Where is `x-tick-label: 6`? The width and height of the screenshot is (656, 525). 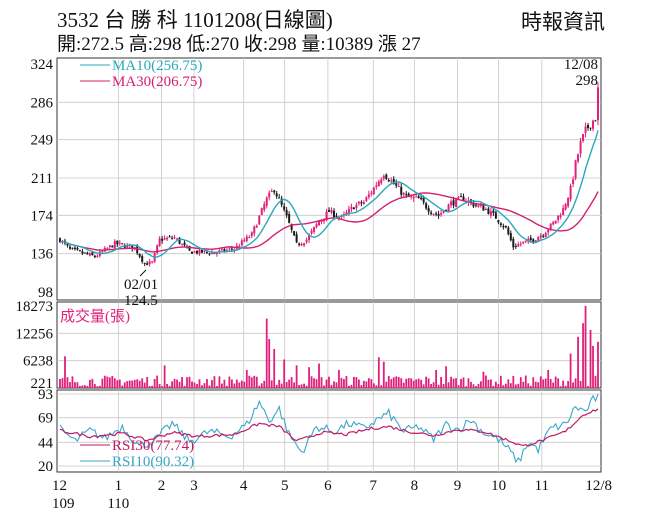
x-tick-label: 6 is located at coordinates (328, 486).